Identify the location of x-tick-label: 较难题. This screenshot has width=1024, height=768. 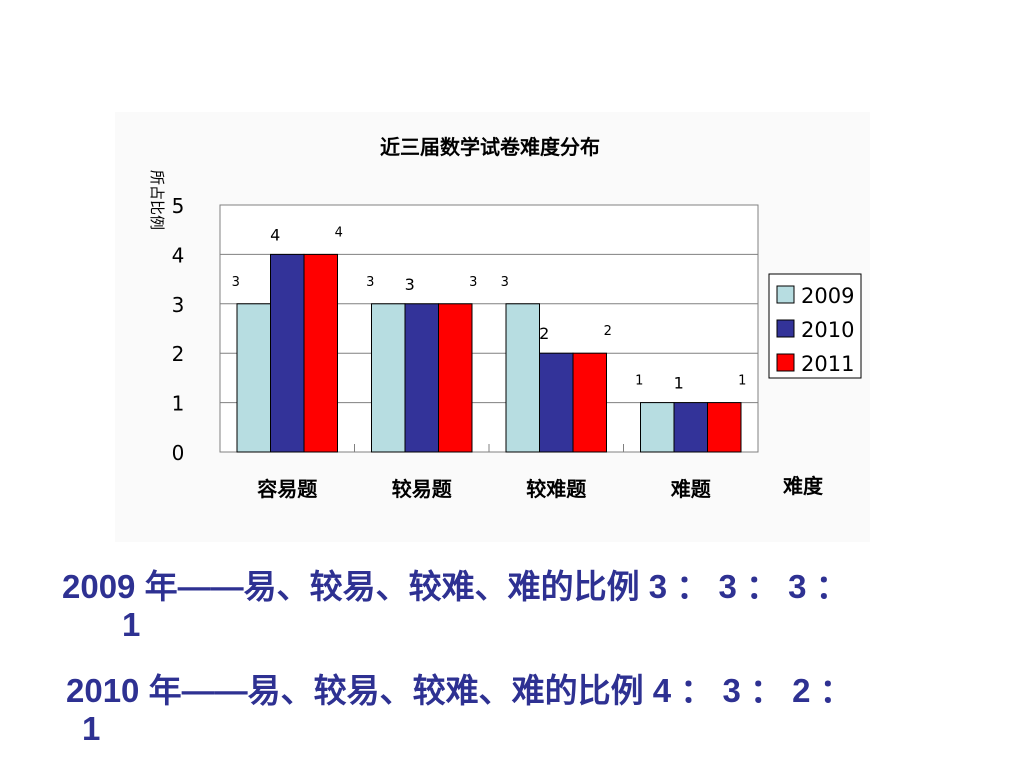
(556, 489).